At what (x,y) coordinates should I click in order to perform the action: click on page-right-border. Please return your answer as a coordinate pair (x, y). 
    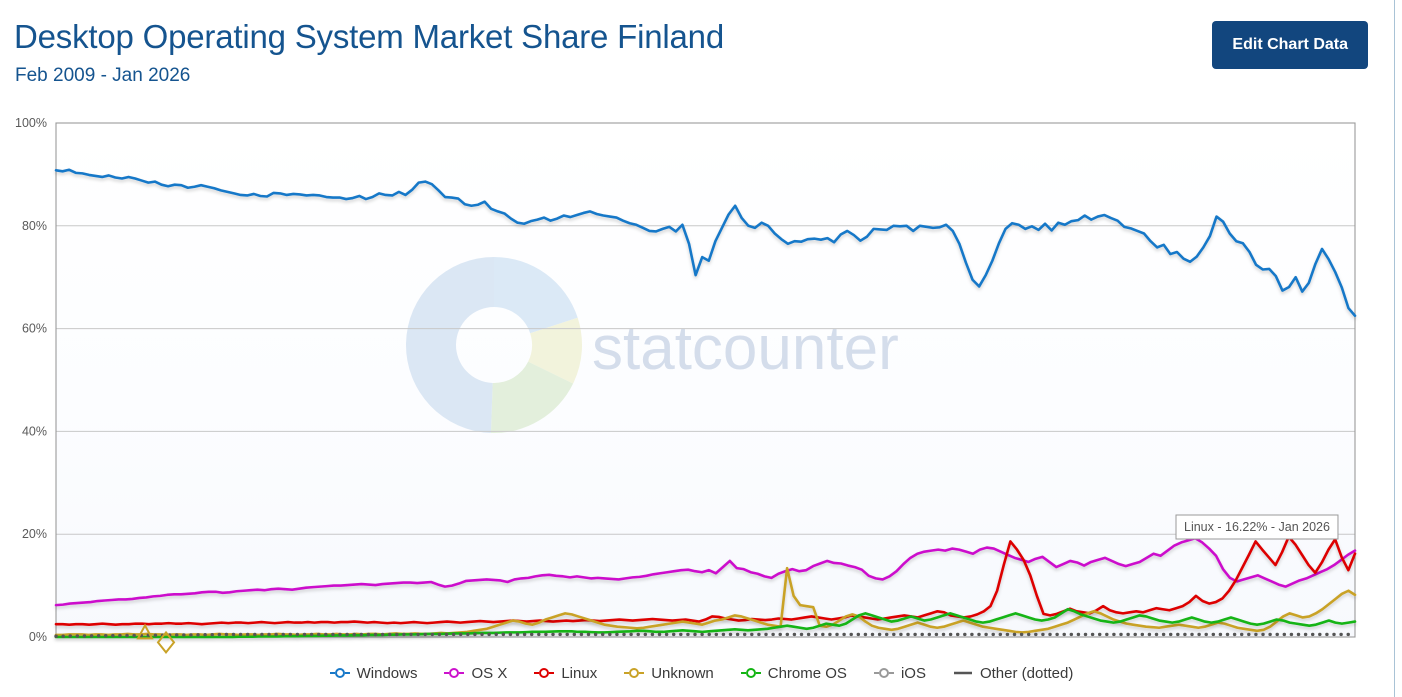
    Looking at the image, I should click on (1394, 348).